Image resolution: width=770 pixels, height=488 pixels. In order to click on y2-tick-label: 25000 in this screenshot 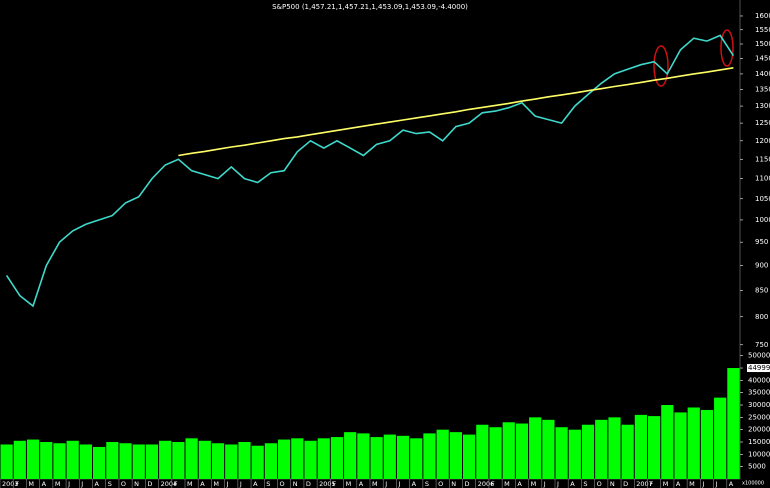, I will do `click(759, 417)`.